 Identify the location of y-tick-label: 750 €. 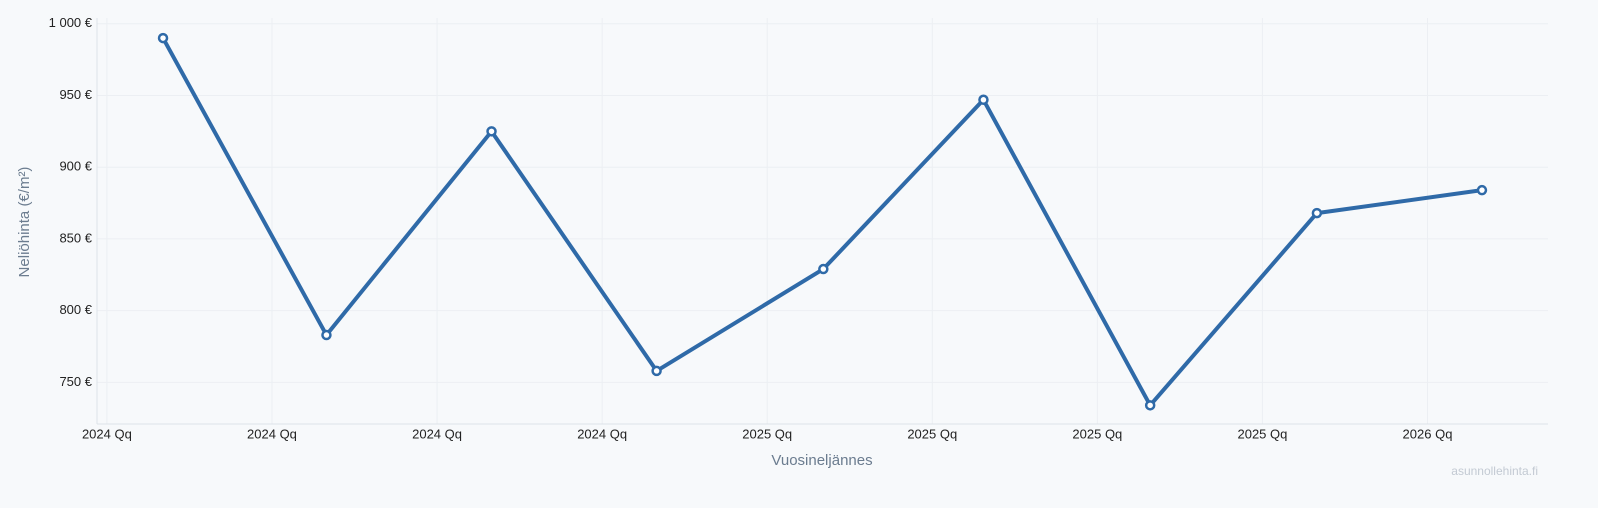
(75, 381).